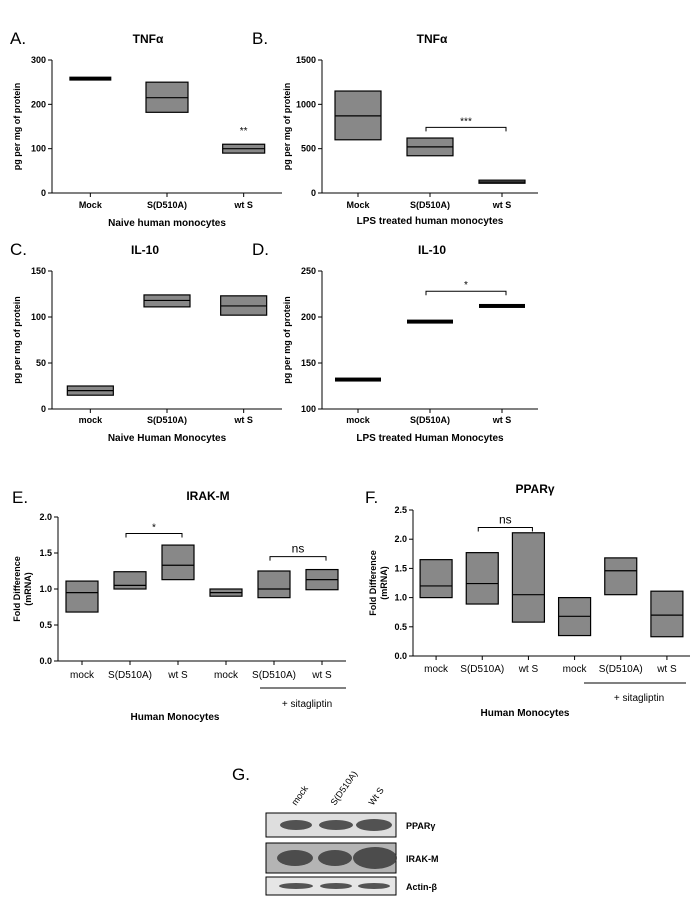 This screenshot has width=700, height=899. What do you see at coordinates (45, 517) in the screenshot?
I see `y-tick-label: 2.0` at bounding box center [45, 517].